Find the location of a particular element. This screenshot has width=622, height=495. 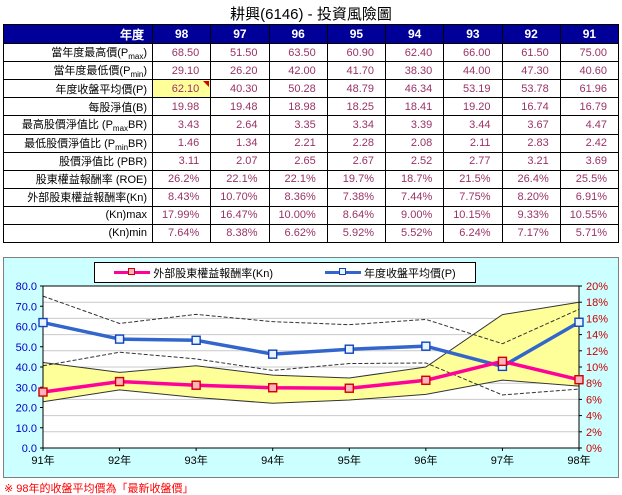

table-cell: 5.71% is located at coordinates (589, 233).